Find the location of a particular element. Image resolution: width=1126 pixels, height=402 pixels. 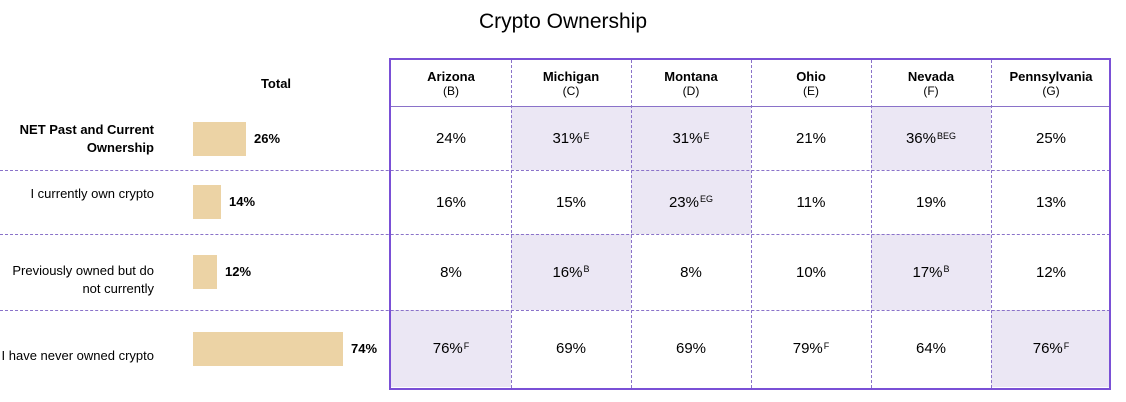

table-cell: 16% is located at coordinates (451, 202).